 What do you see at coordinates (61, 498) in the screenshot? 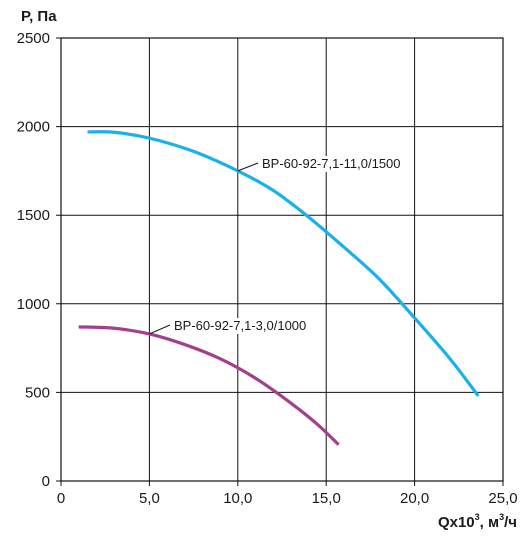
I see `x-tick-label: 0` at bounding box center [61, 498].